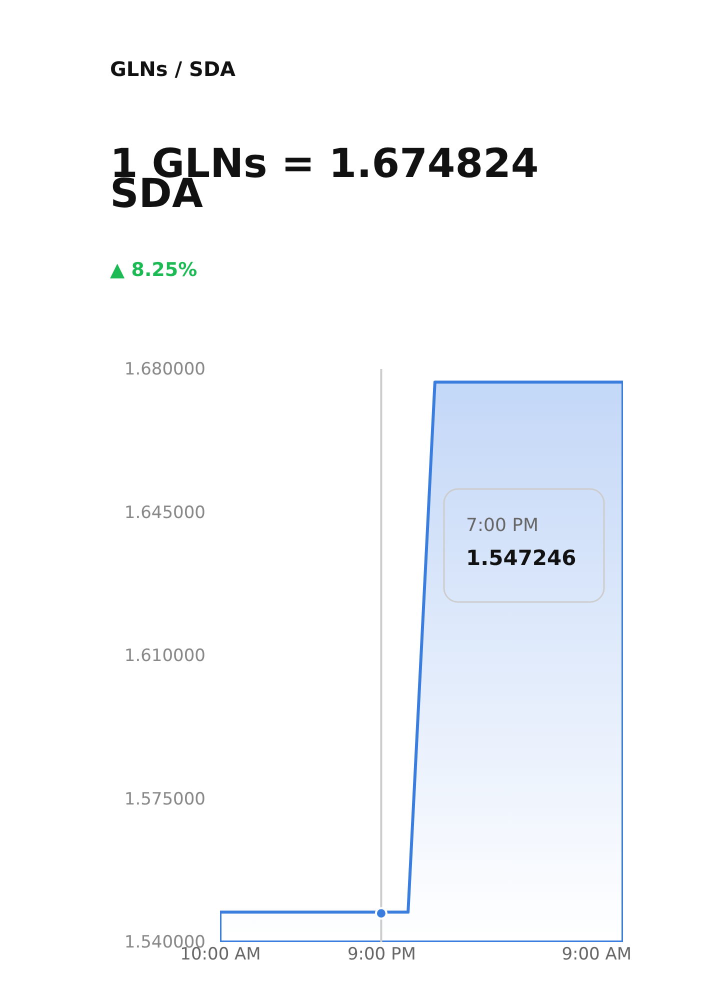  I want to click on y-tick-label: 1.645000, so click(165, 512).